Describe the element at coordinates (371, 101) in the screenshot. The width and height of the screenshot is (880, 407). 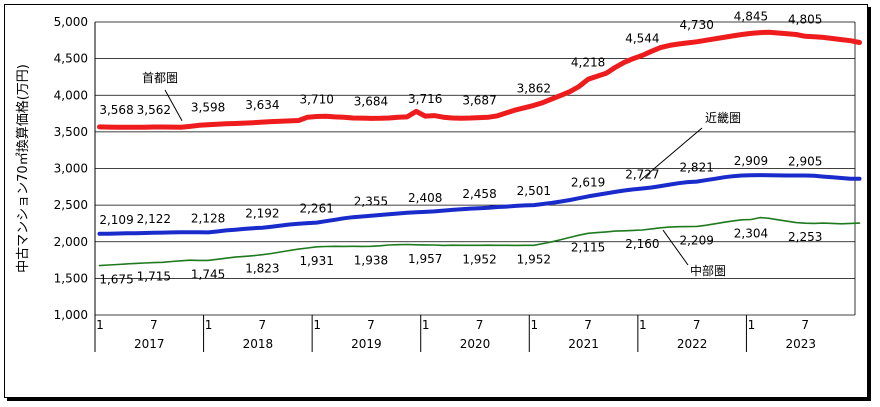
I see `data-label: 3,684` at that location.